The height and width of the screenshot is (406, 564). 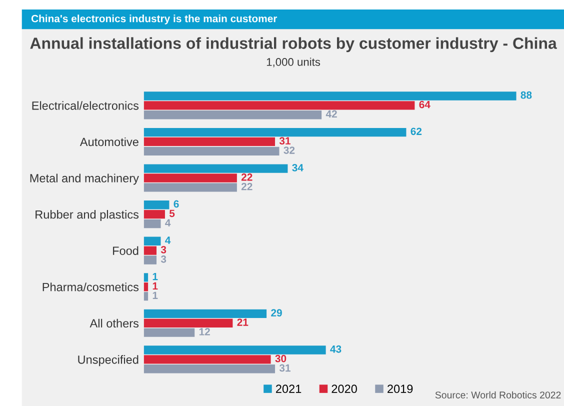 What do you see at coordinates (344, 389) in the screenshot?
I see `legend-label: 2020` at bounding box center [344, 389].